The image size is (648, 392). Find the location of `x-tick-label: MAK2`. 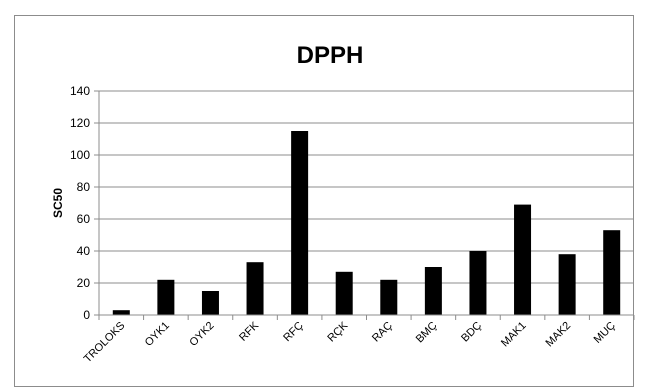

x-tick-label: MAK2 is located at coordinates (559, 335).